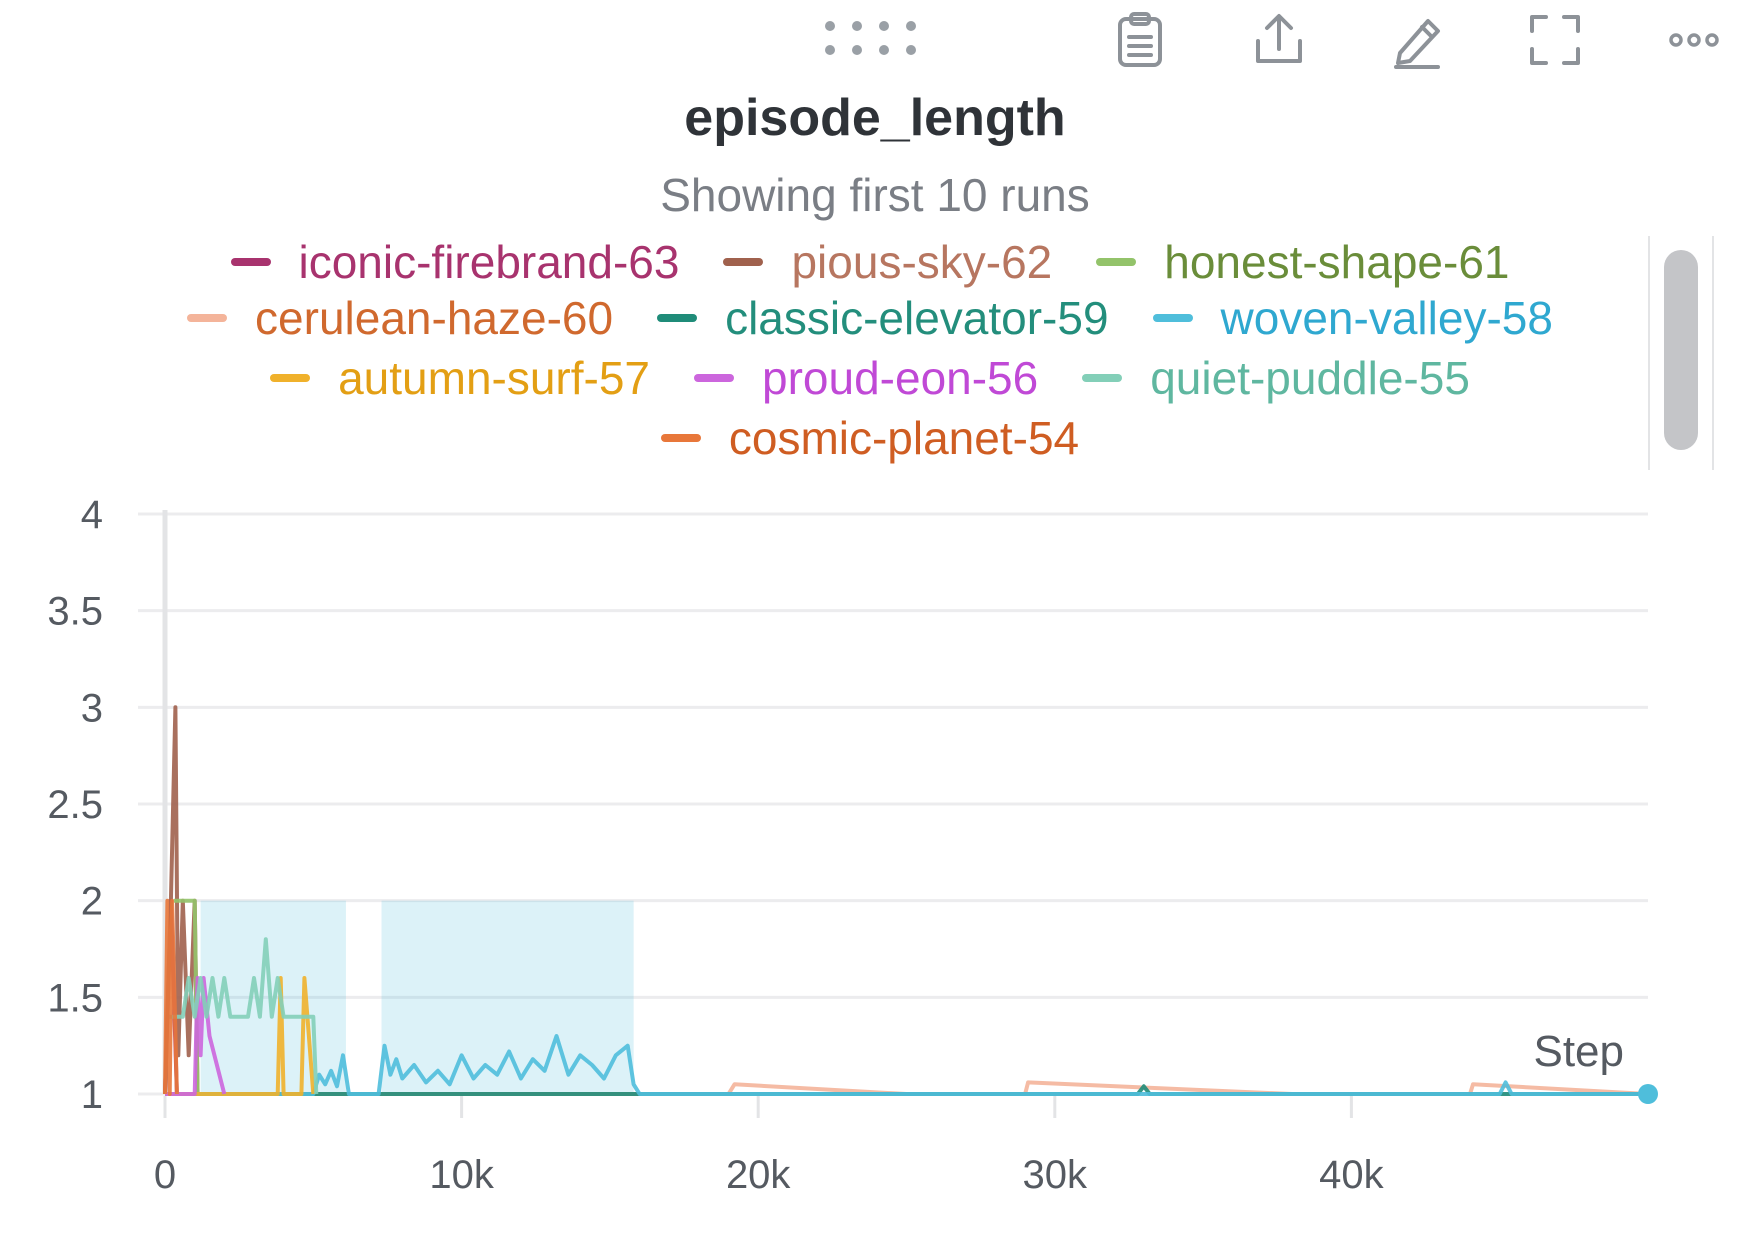  I want to click on chart-subtitle: Showing first 10 runs, so click(875, 195).